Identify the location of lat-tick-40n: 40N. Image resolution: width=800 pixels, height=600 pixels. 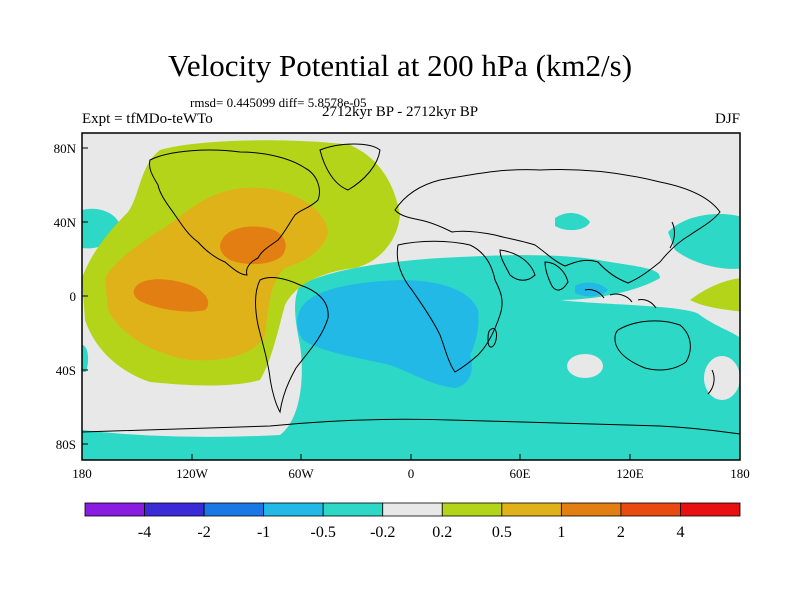
(65, 222).